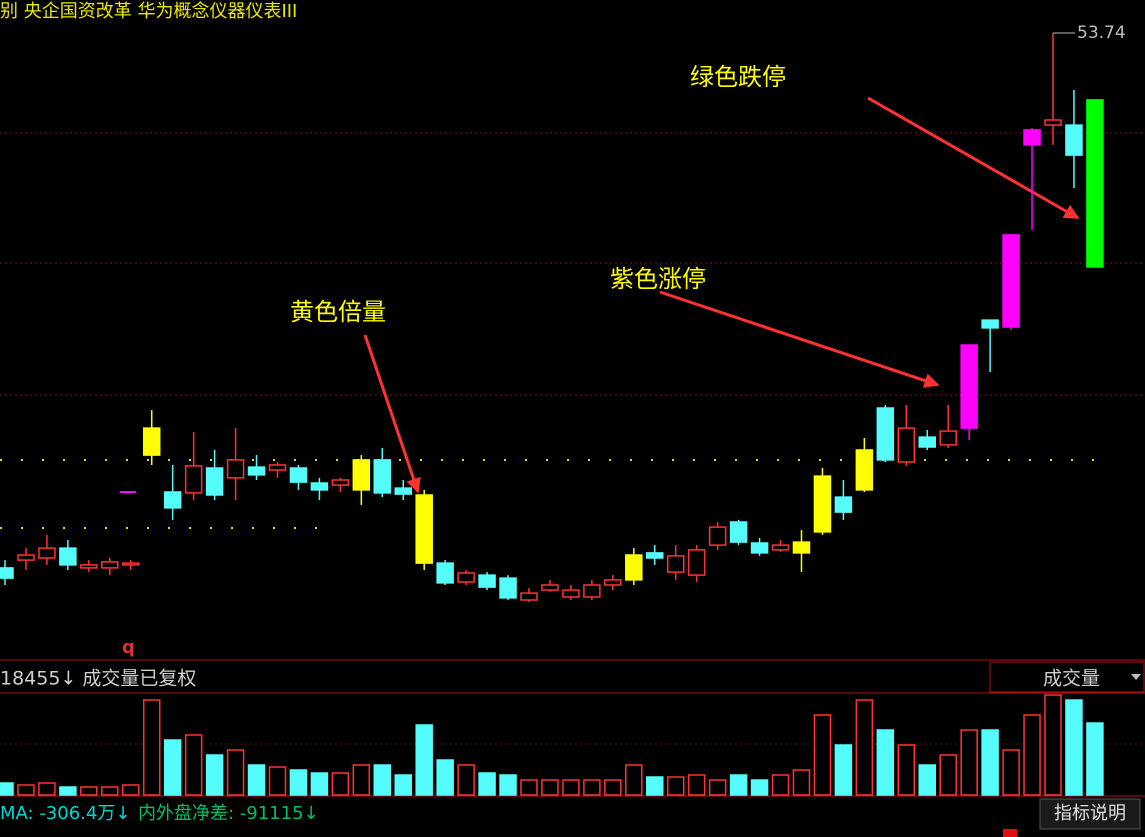  I want to click on header: 别 央企国资改革 华为概念仪器仪表III, so click(148, 11).